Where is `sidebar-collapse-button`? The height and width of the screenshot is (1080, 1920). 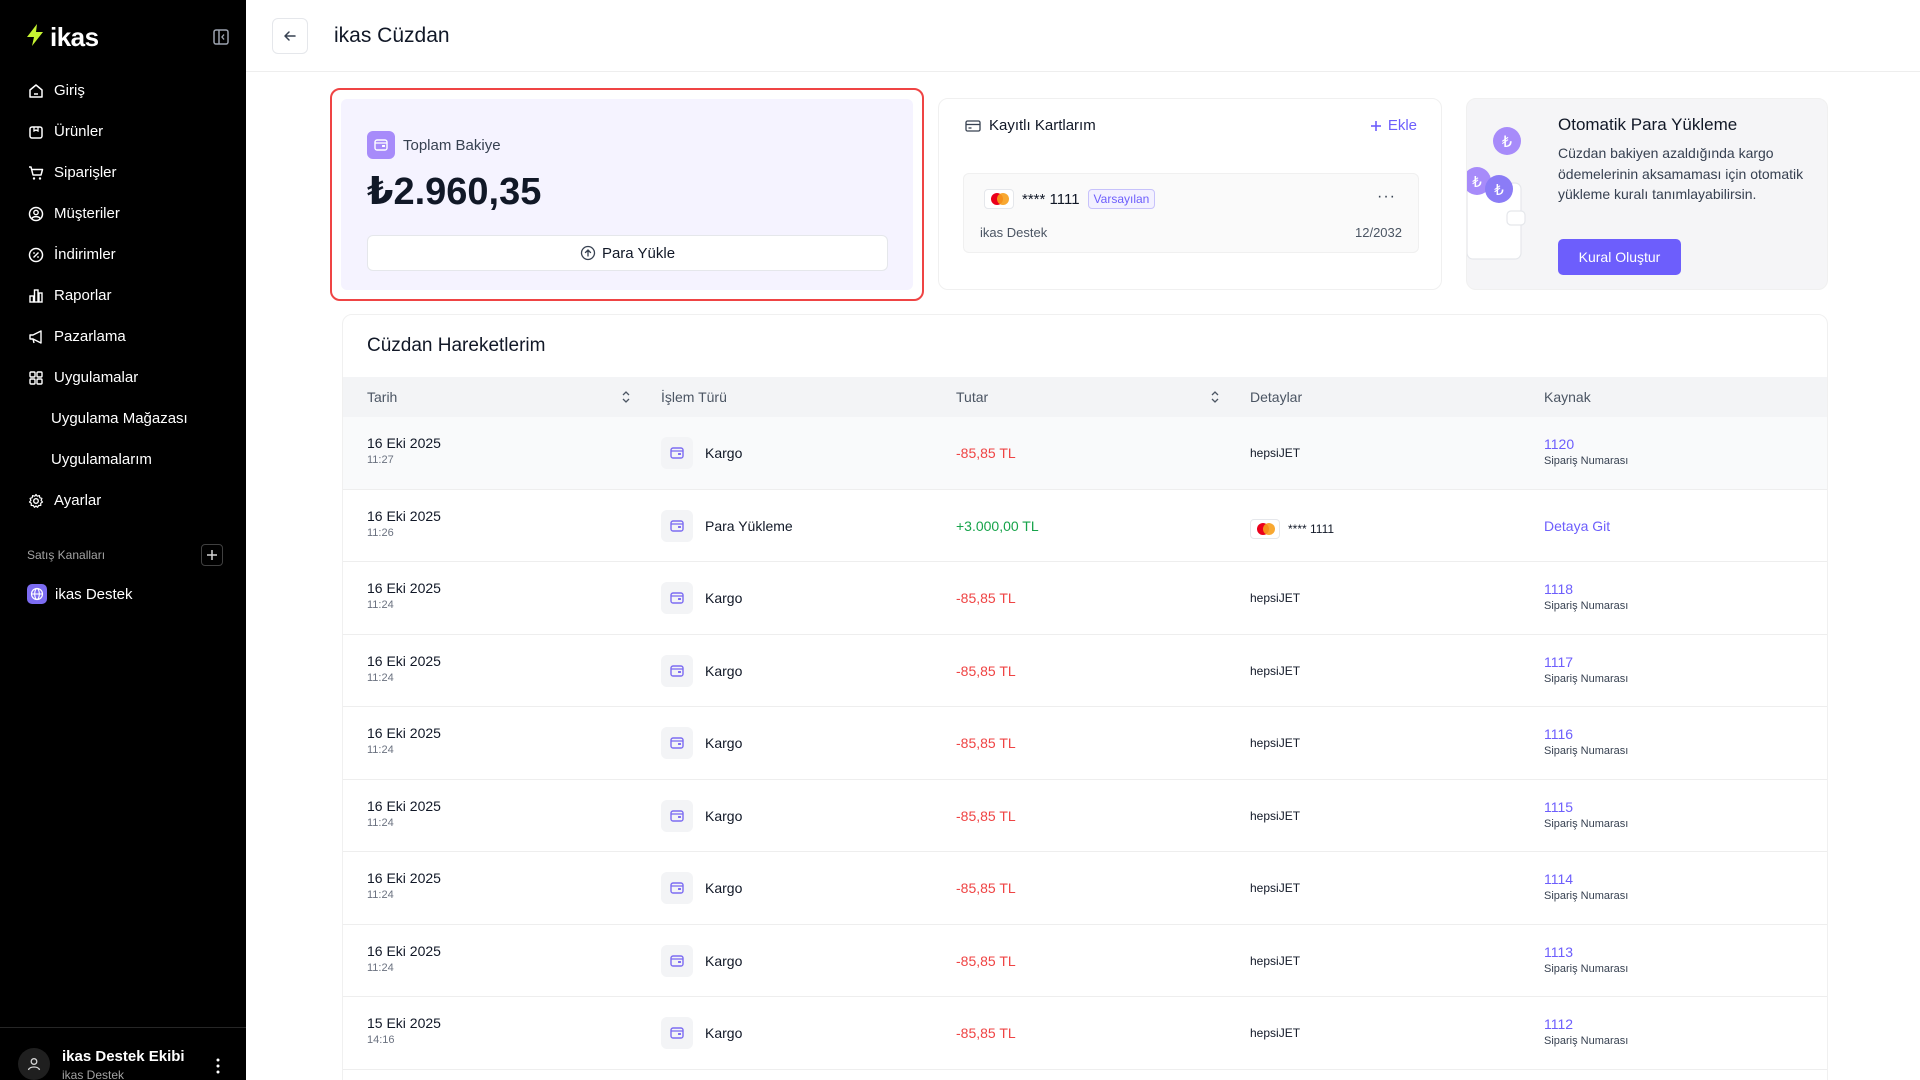
sidebar-collapse-button is located at coordinates (221, 37).